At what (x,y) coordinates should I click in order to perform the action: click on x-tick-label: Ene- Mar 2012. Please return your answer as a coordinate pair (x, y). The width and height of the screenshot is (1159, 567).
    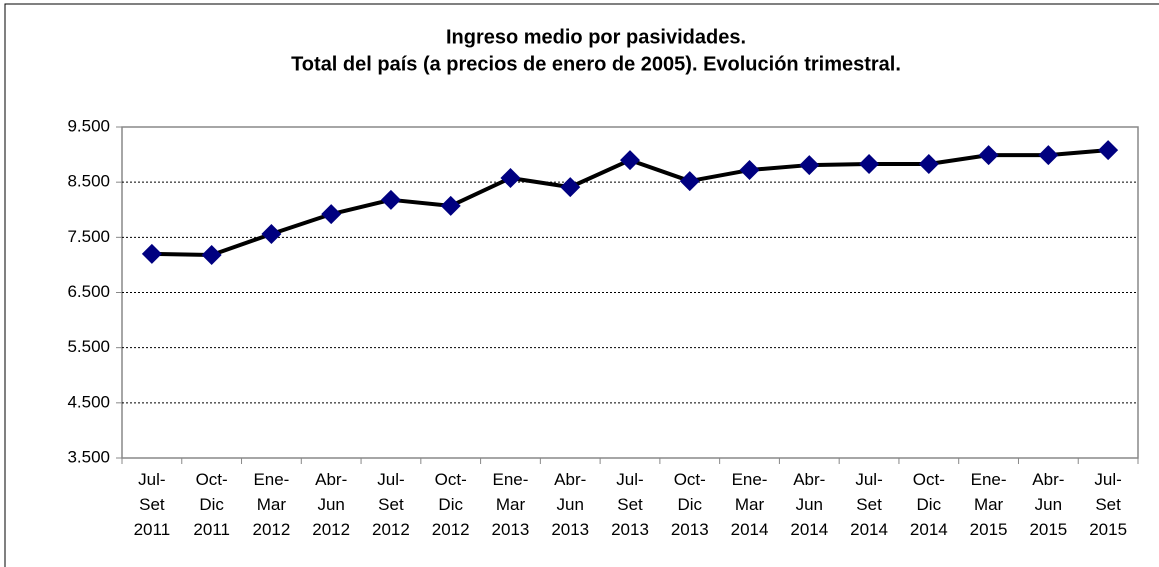
    Looking at the image, I should click on (271, 504).